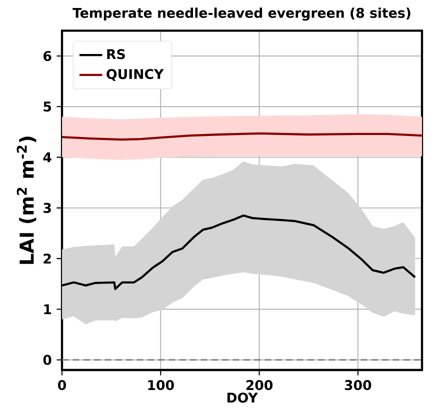 Image resolution: width=434 pixels, height=417 pixels. I want to click on x-tick-label: 0, so click(62, 385).